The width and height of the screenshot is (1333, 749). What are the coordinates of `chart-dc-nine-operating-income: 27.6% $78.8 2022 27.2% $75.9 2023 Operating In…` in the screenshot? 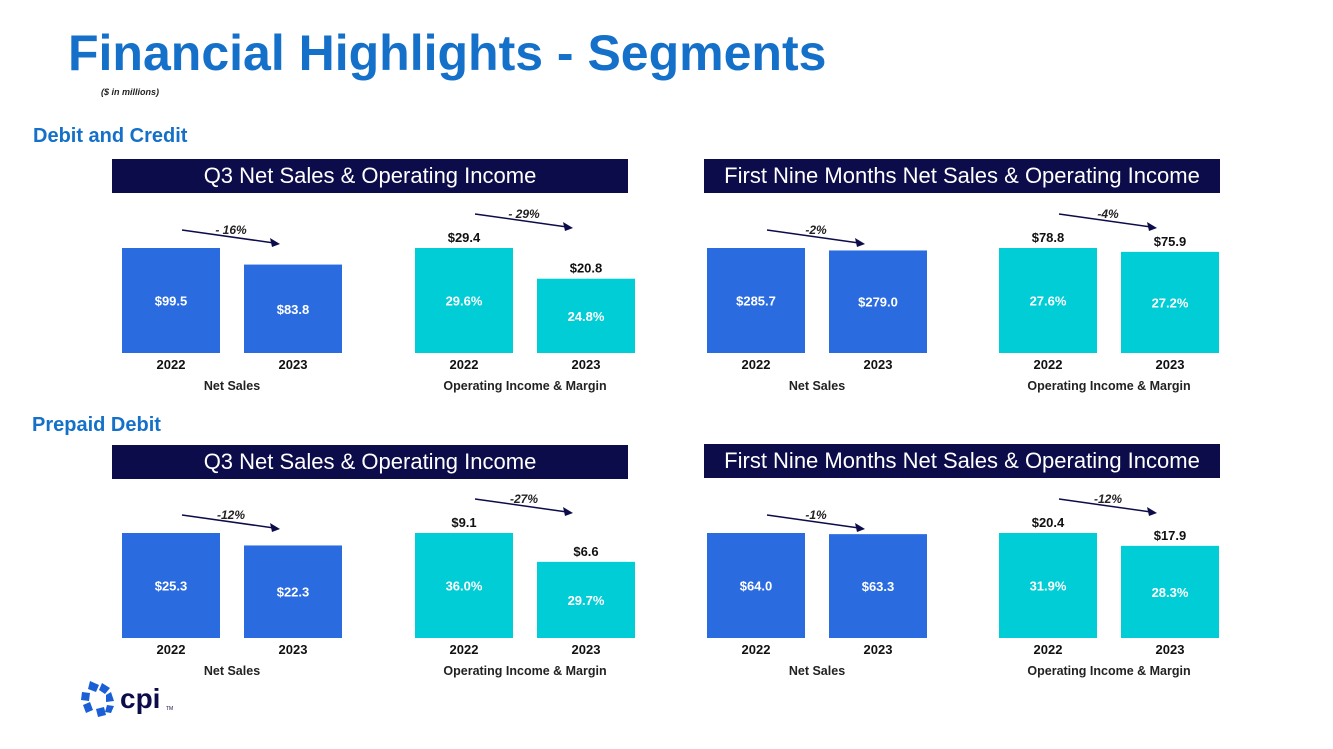 It's located at (1109, 297).